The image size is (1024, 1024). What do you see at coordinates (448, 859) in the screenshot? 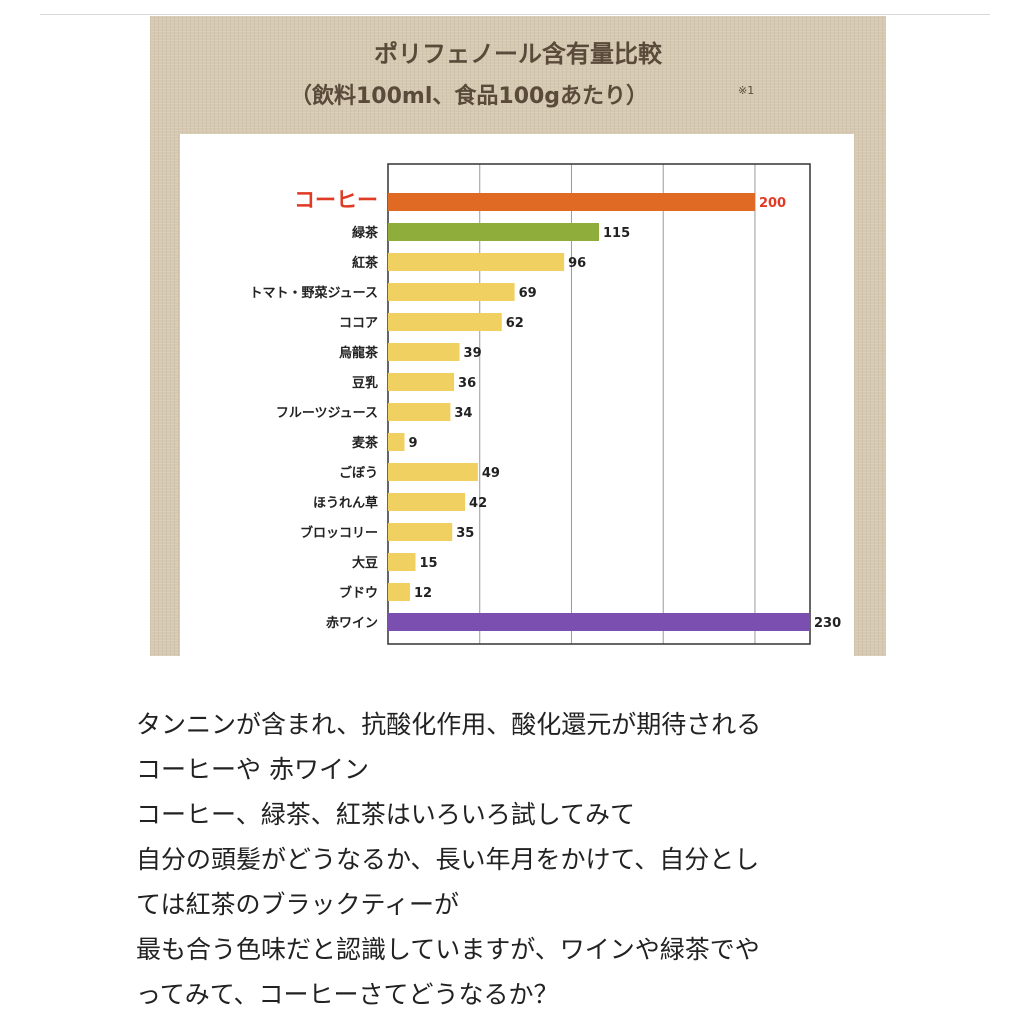
I see `body-line: 自分の頭髪がどうなるか、長い年月をかけて、自分とし` at bounding box center [448, 859].